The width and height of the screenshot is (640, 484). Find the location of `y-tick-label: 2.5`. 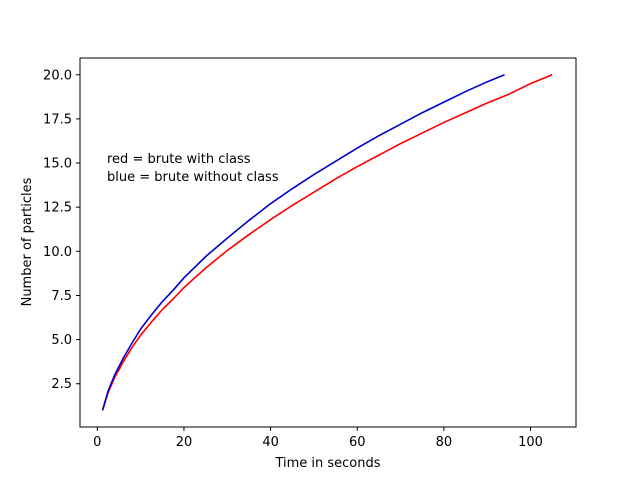

y-tick-label: 2.5 is located at coordinates (61, 384).